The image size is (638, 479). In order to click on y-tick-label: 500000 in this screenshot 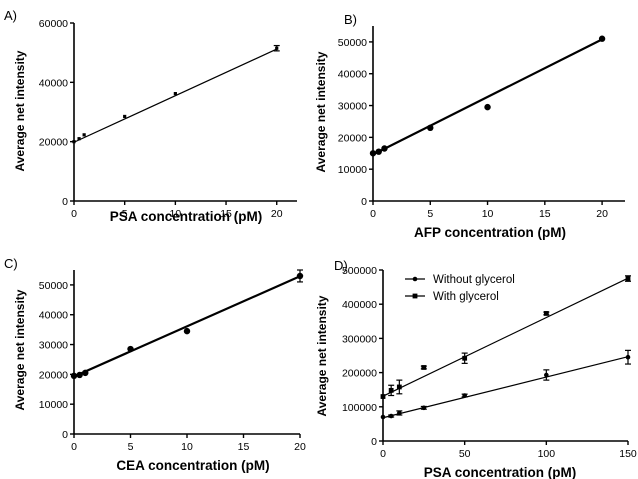, I will do `click(359, 271)`.